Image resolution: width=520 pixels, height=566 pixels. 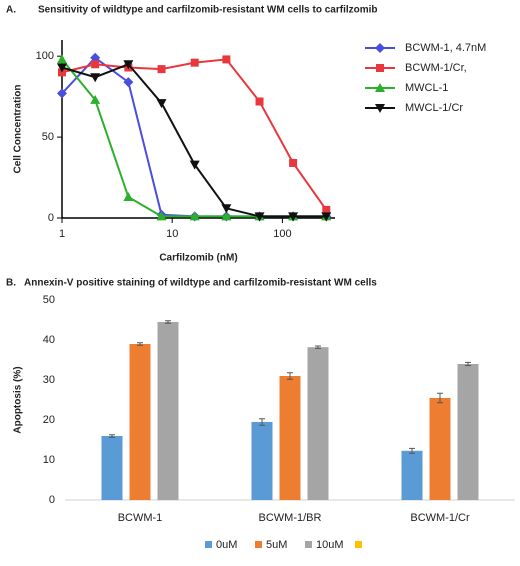 I want to click on legend-label: MWCL-1, so click(x=426, y=88).